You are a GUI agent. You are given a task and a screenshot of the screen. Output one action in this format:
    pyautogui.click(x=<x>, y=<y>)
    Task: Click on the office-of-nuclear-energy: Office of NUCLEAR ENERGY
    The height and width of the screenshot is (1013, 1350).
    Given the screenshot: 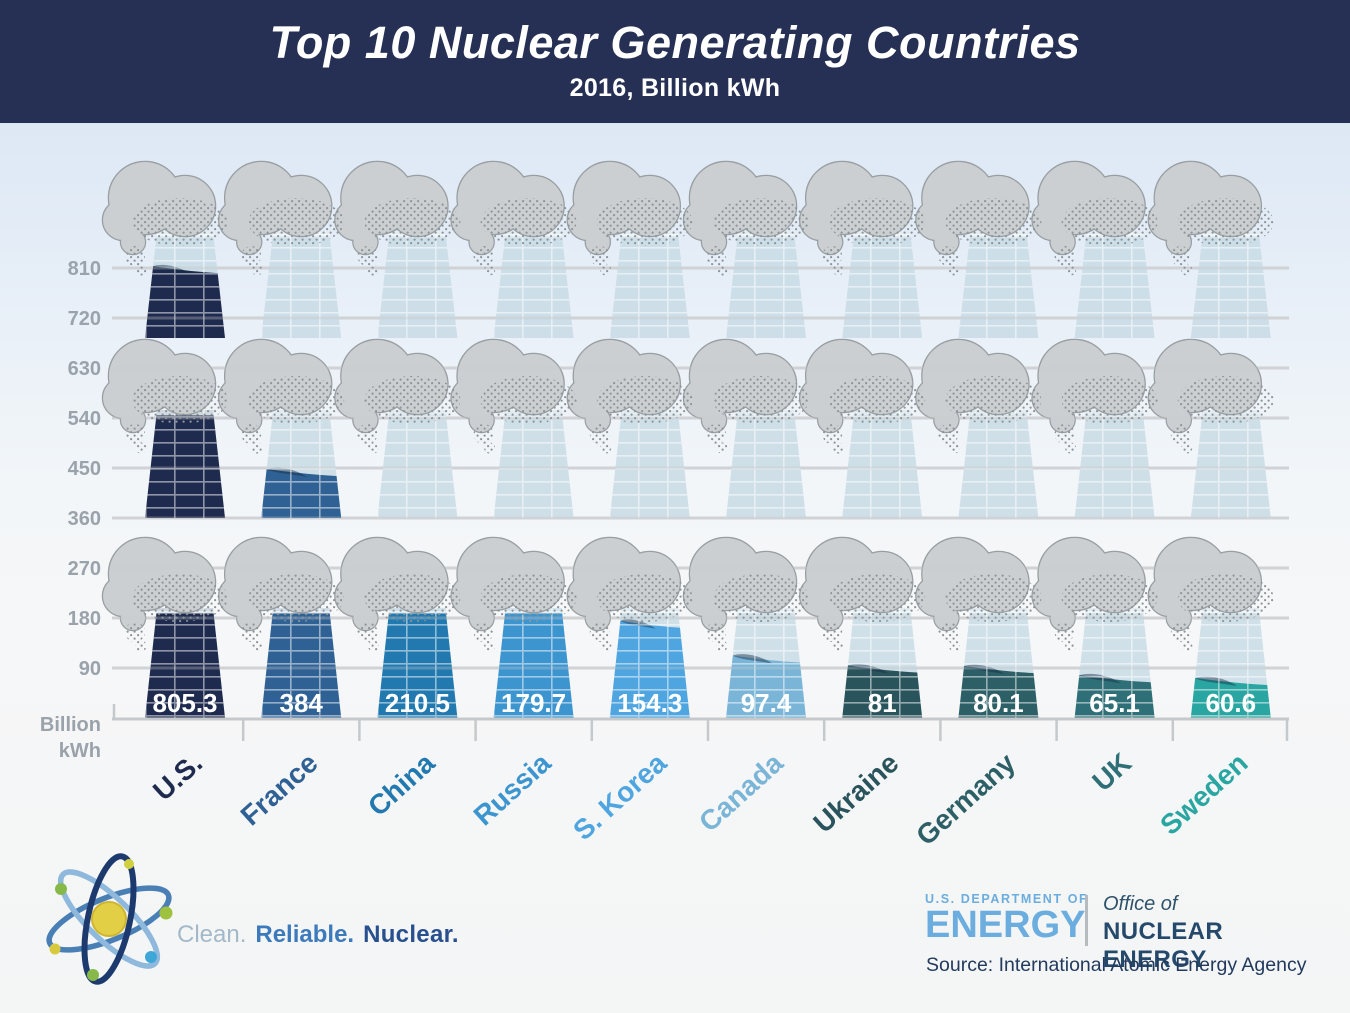 What is the action you would take?
    pyautogui.click(x=1214, y=933)
    